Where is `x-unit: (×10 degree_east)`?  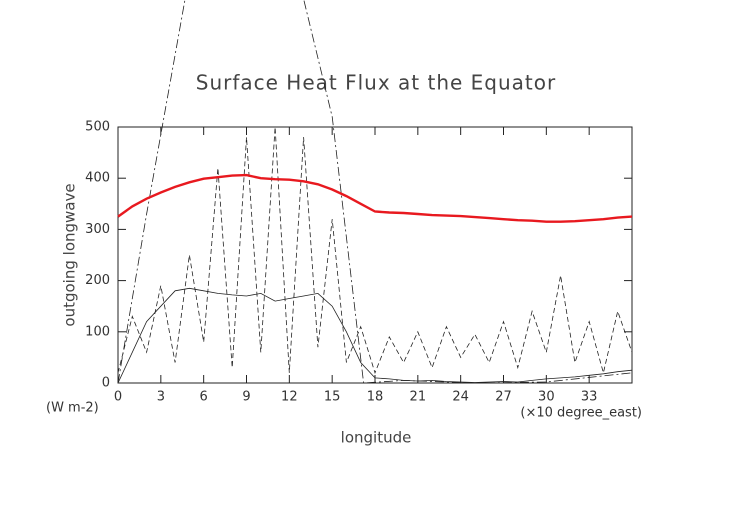 x-unit: (×10 degree_east) is located at coordinates (581, 413).